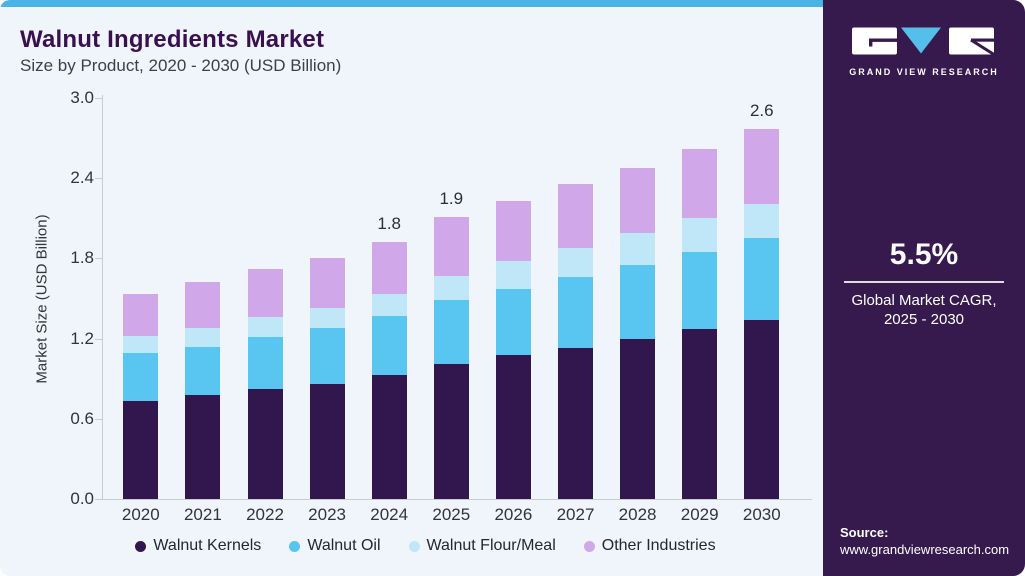 The height and width of the screenshot is (576, 1025). I want to click on bar-2029-walnut-kernels, so click(700, 414).